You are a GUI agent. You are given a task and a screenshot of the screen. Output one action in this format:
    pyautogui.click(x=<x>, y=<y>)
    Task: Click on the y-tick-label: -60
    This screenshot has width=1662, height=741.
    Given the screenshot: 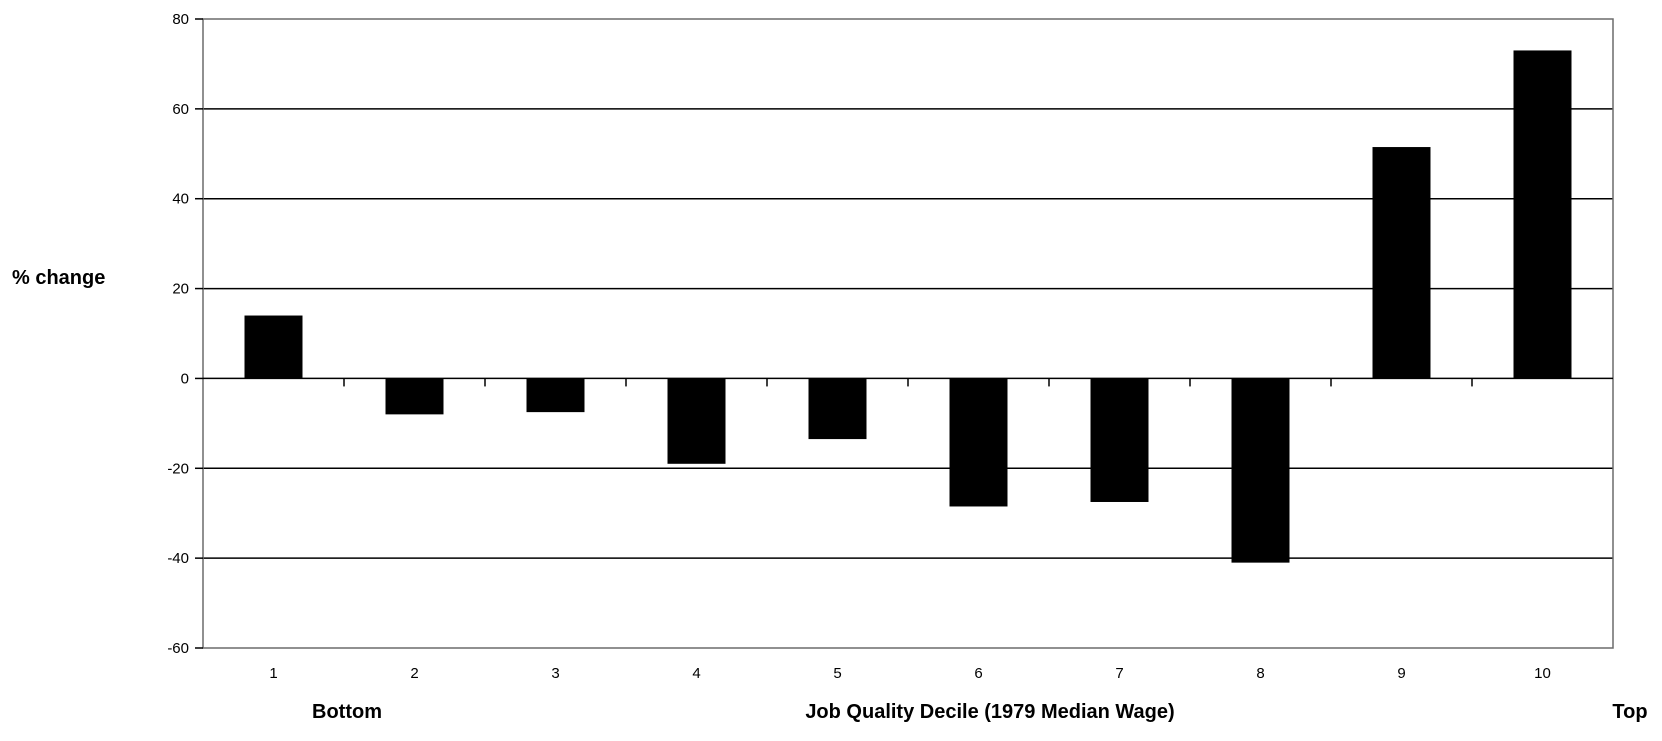 What is the action you would take?
    pyautogui.click(x=178, y=648)
    